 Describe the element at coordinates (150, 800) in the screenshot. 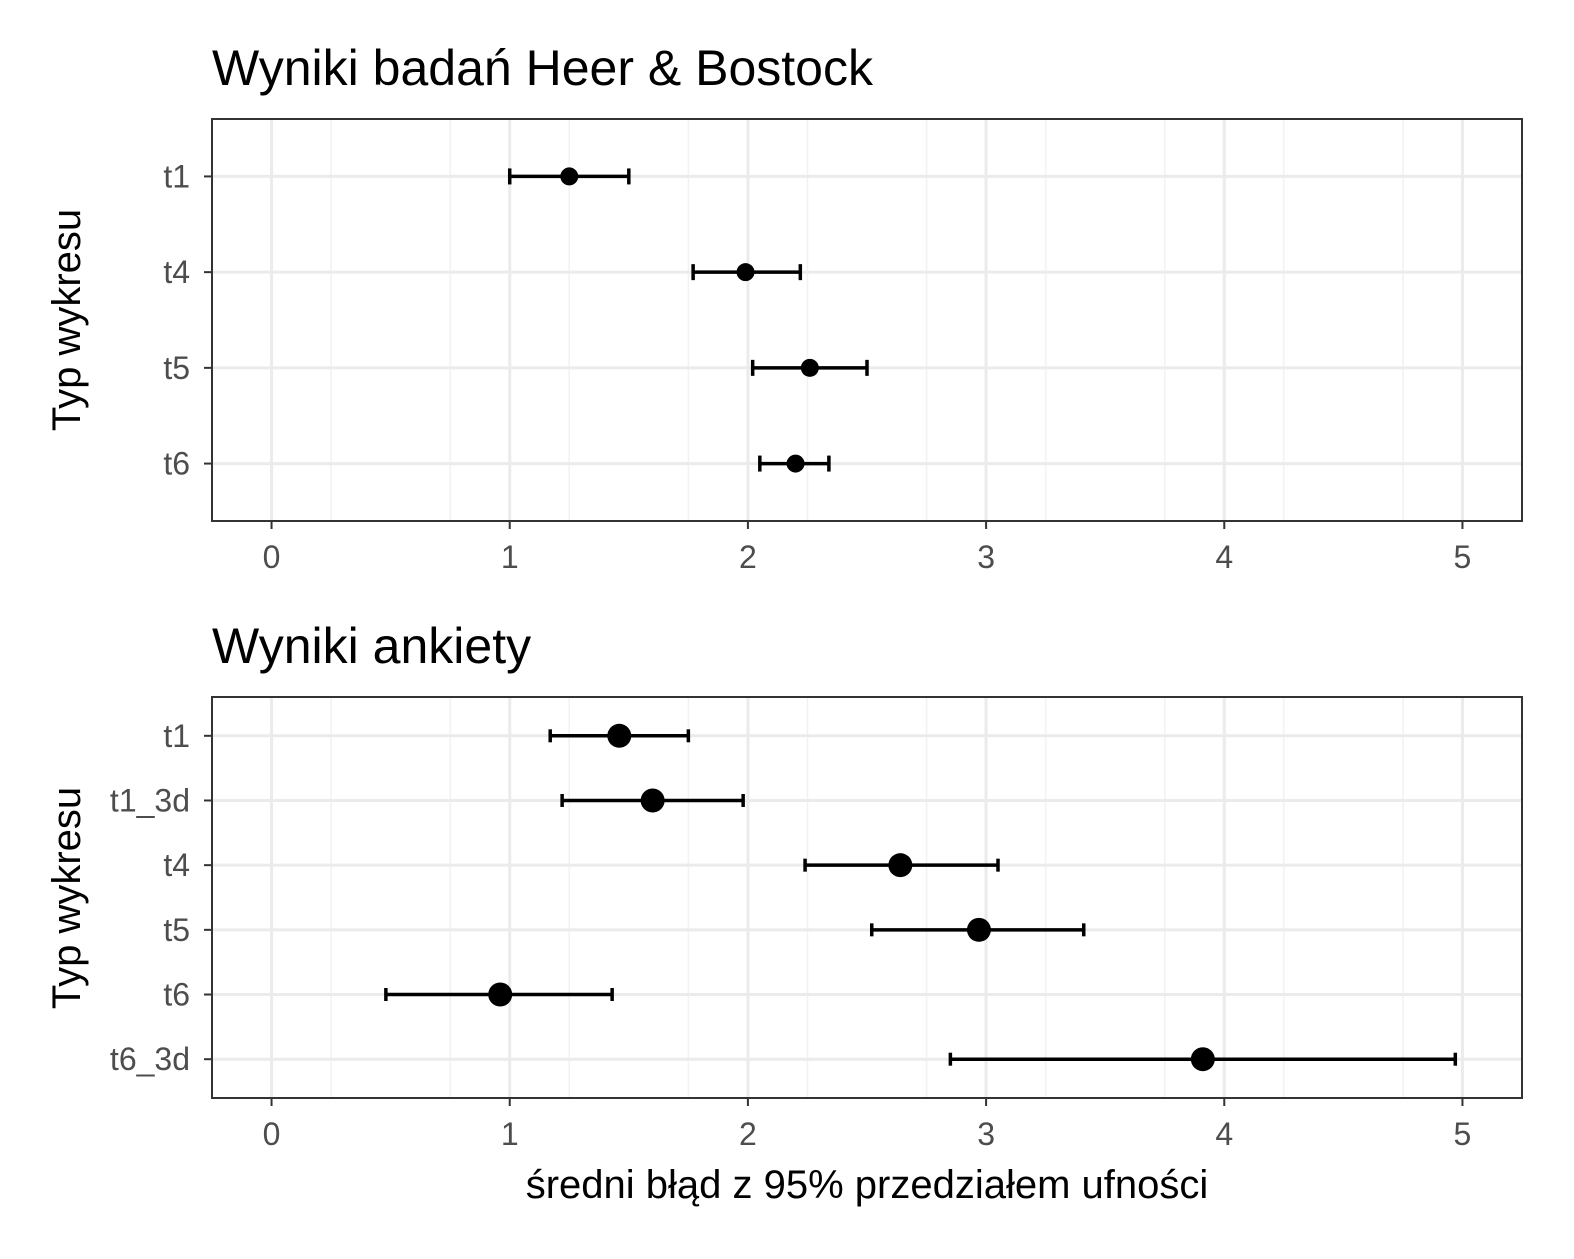

I see `y-tick-label: t1_3d` at that location.